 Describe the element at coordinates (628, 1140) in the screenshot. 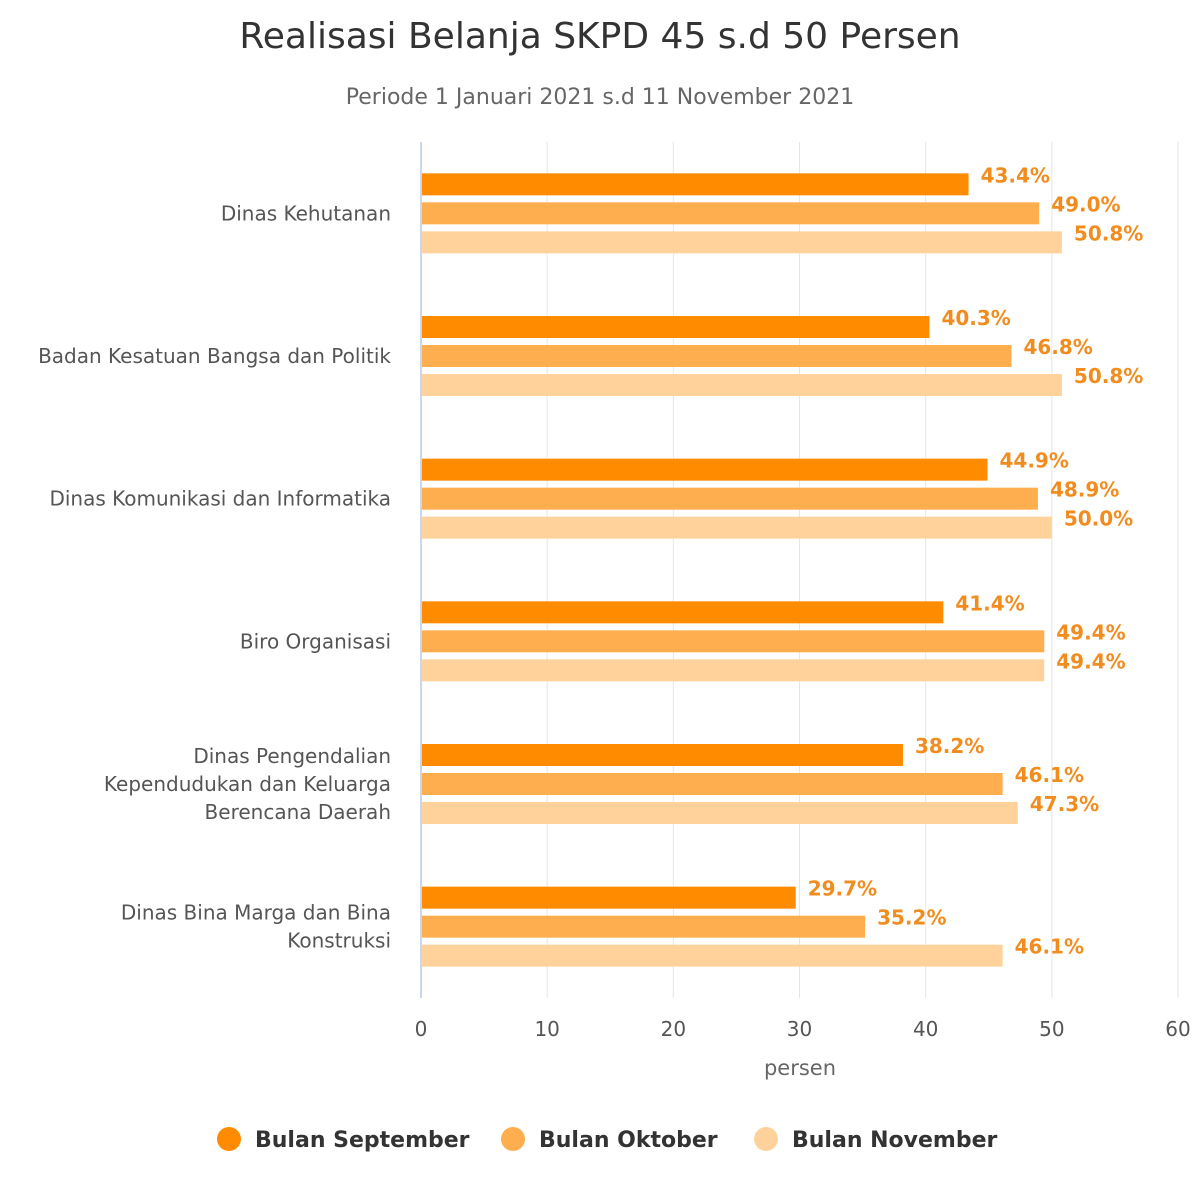

I see `legend-item: Bulan Oktober` at that location.